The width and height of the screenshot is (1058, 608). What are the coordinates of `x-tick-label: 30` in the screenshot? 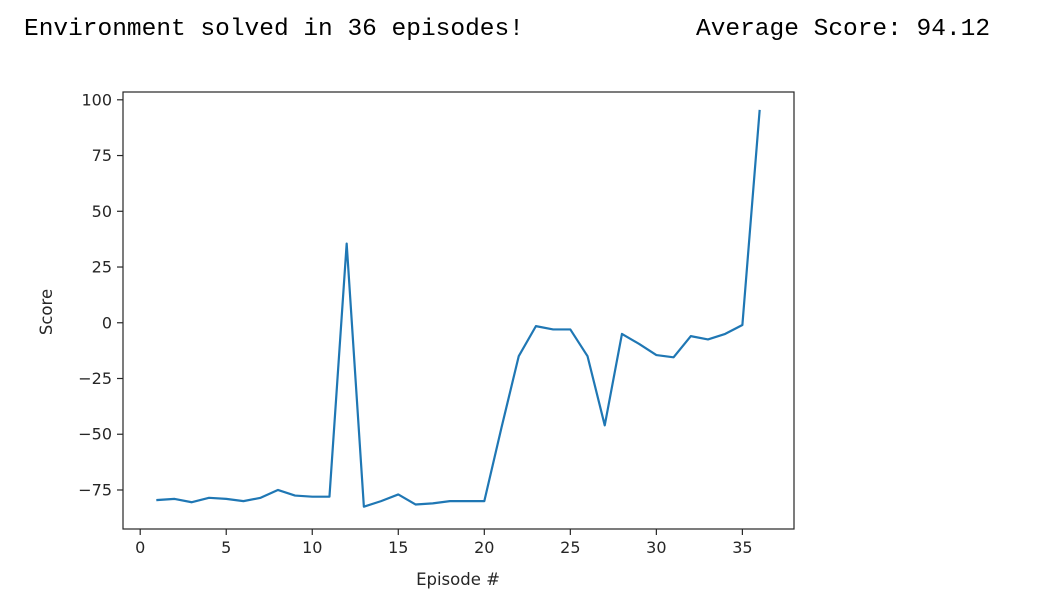 It's located at (656, 547).